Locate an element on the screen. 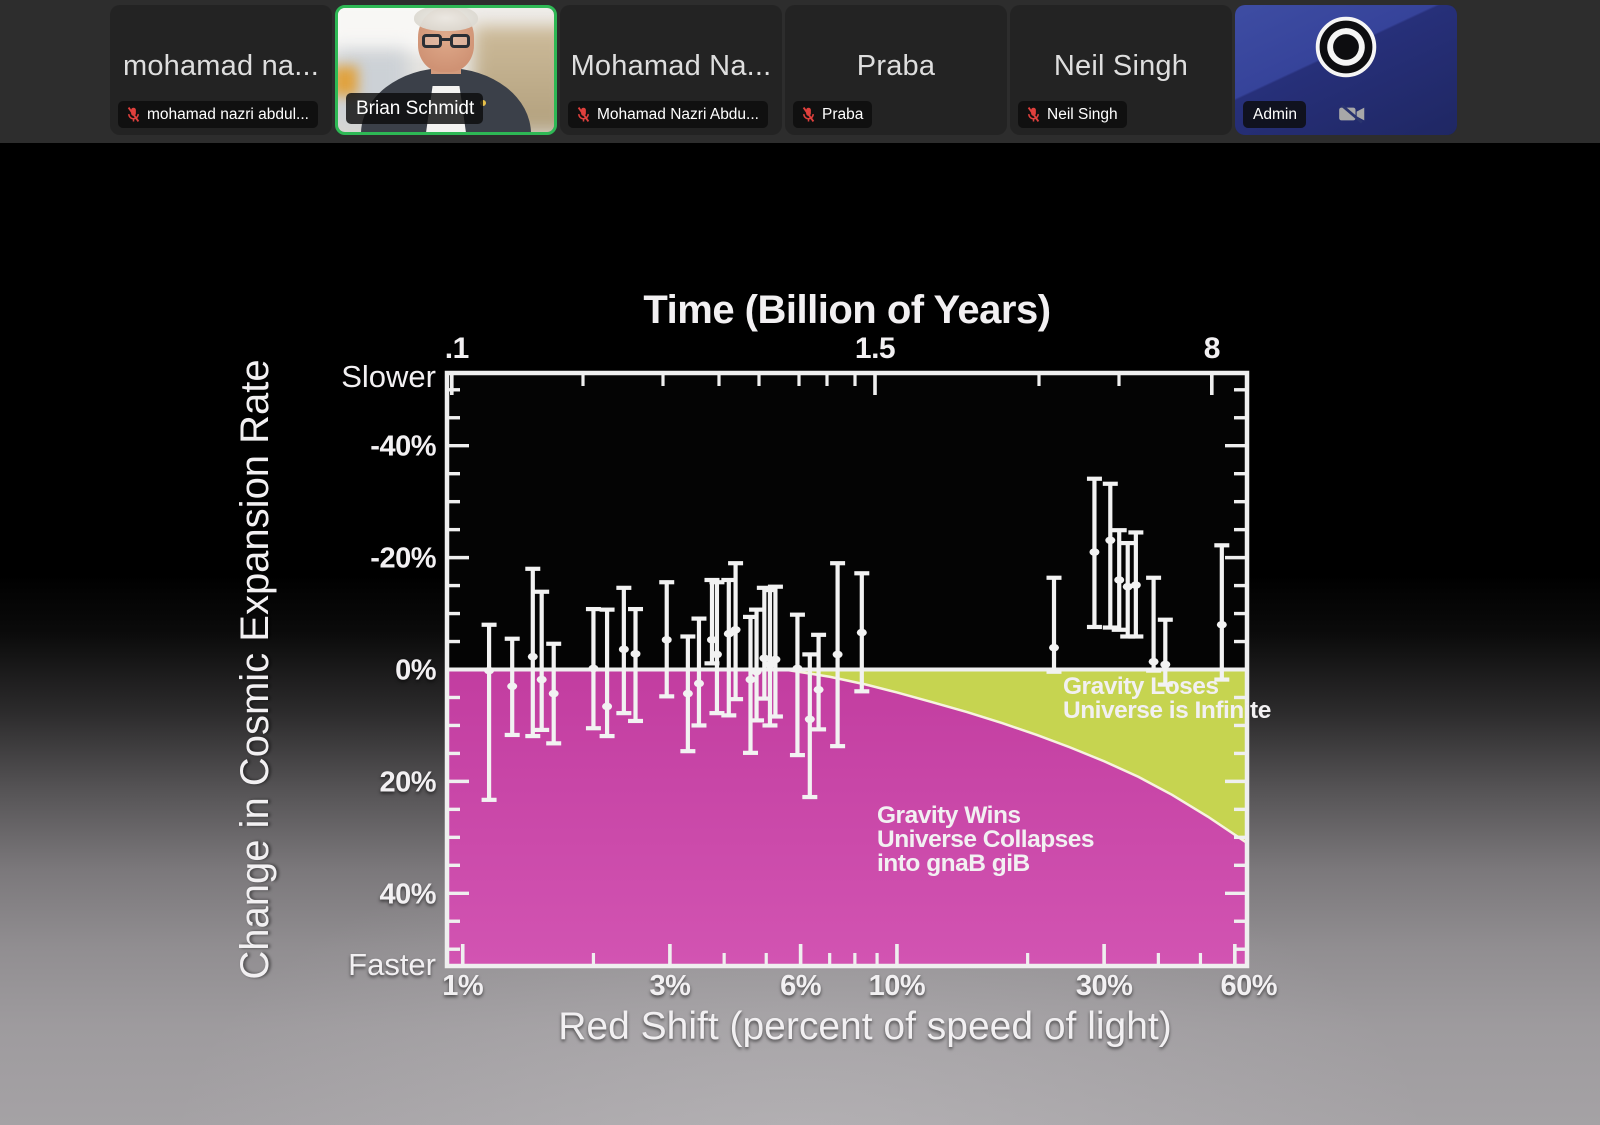  region-boundary-curve is located at coordinates (1016, 756).